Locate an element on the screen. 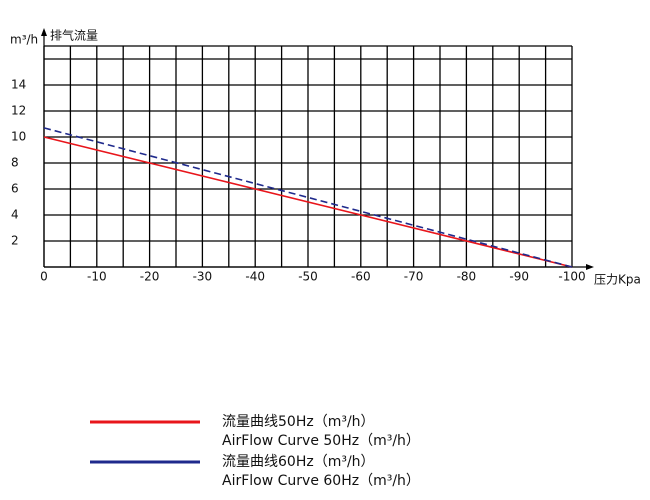 The height and width of the screenshot is (500, 650). x-tick-label: -50 is located at coordinates (308, 277).